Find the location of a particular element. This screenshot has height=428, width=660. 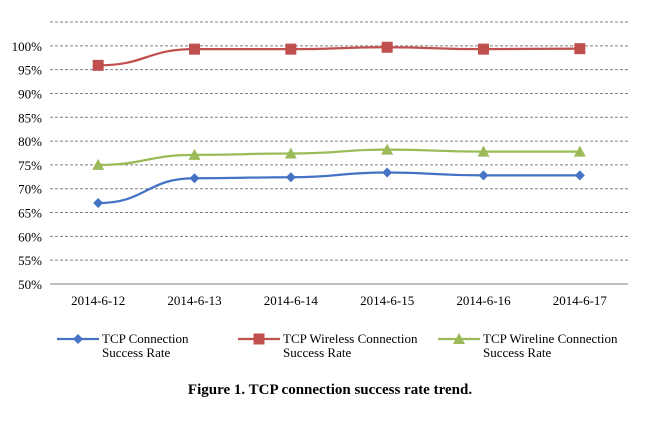

y-tick-label: 95% is located at coordinates (30, 70).